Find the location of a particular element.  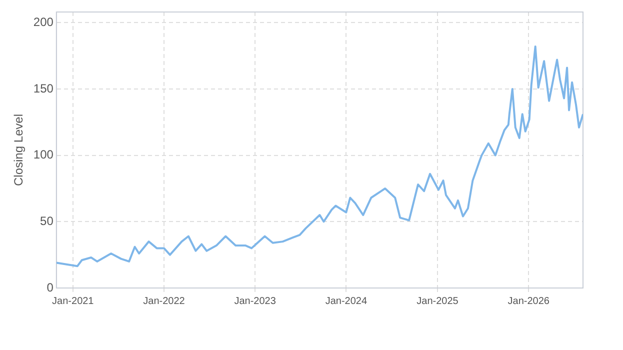

x-tick-label: Jan-2021 is located at coordinates (73, 301).